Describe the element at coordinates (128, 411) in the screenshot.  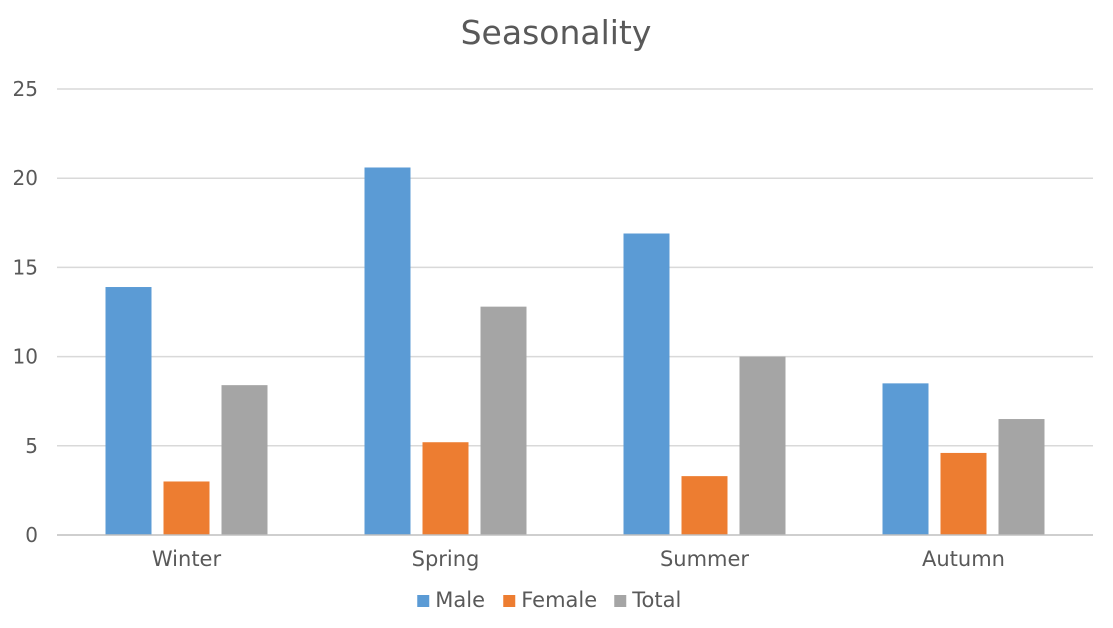
I see `bar-male-winter` at that location.